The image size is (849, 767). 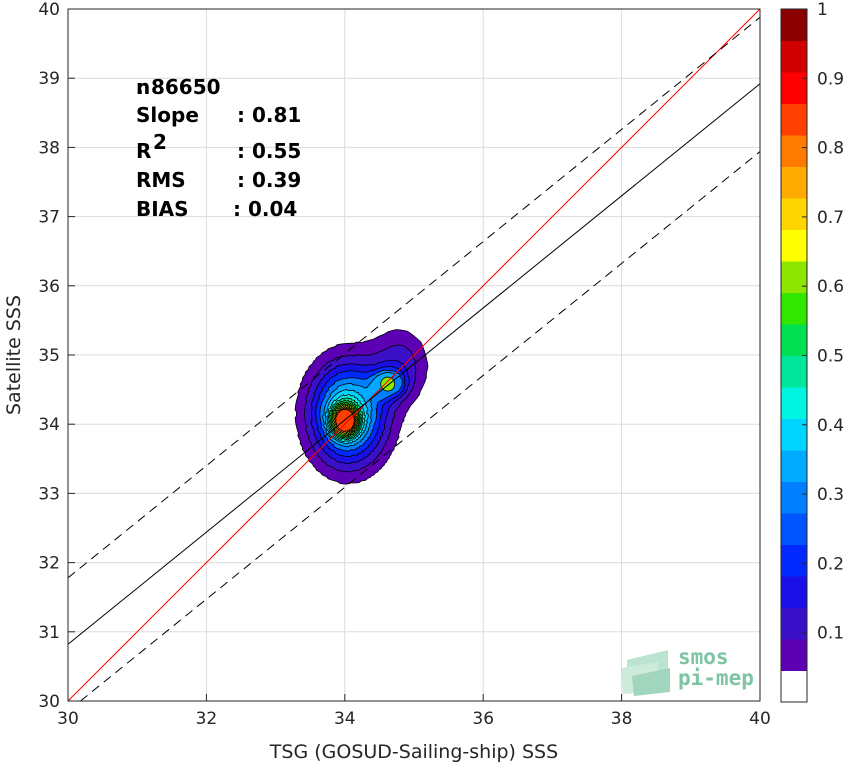 What do you see at coordinates (414, 711) in the screenshot?
I see `x-axis-ticks: 30 32 34 36 38 40` at bounding box center [414, 711].